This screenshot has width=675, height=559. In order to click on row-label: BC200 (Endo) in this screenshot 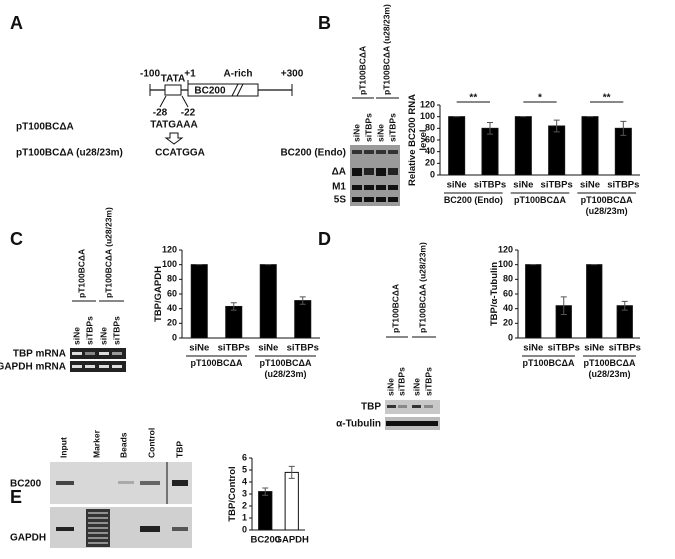, I will do `click(313, 153)`.